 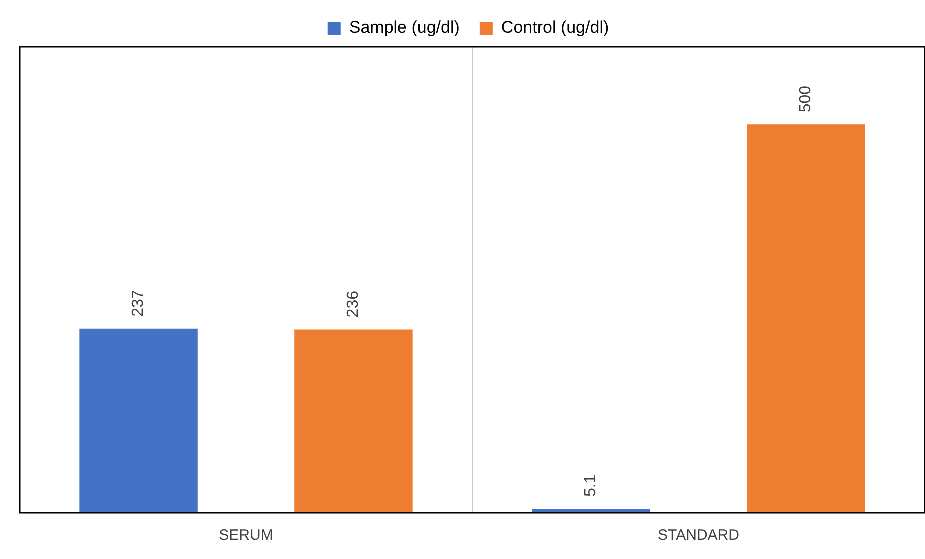 I want to click on data-label: 236, so click(x=353, y=304).